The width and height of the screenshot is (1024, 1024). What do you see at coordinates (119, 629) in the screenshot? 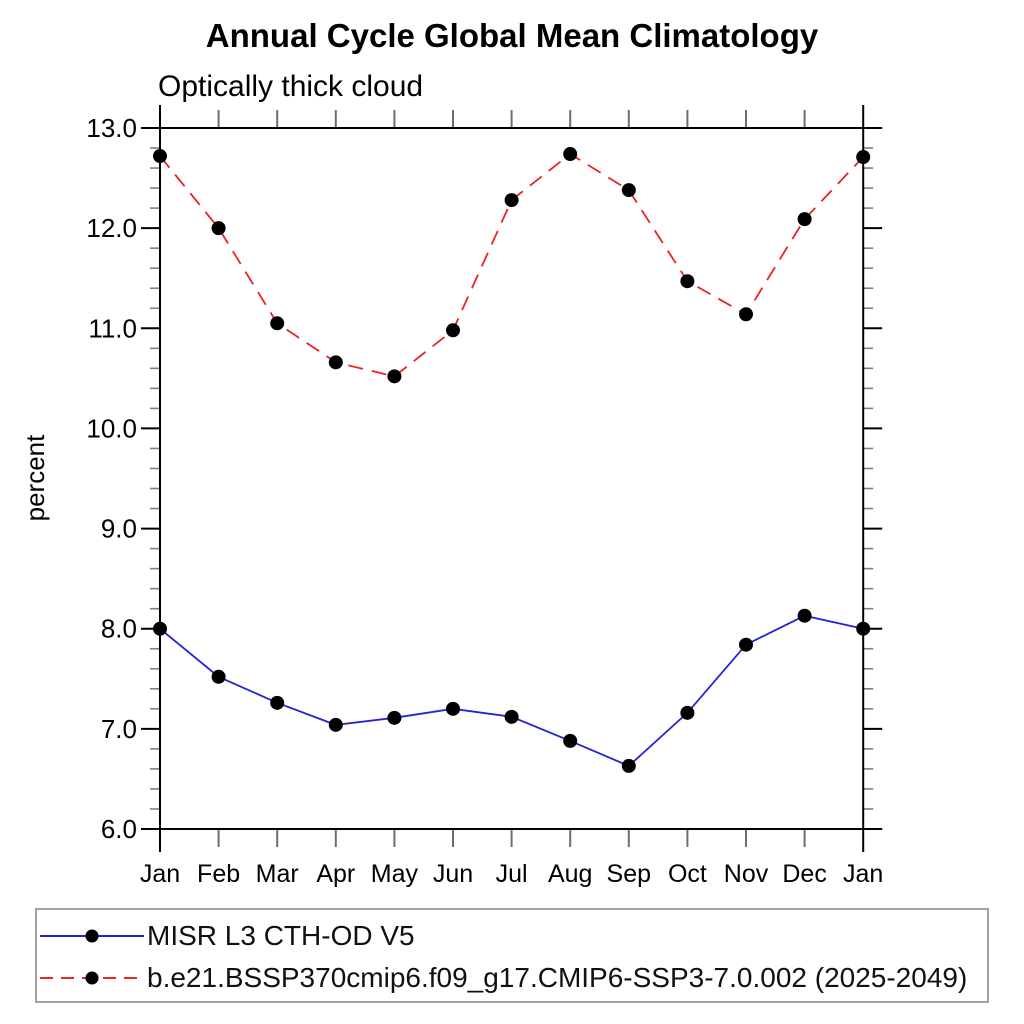
I see `y-tick-label: 8.0` at bounding box center [119, 629].